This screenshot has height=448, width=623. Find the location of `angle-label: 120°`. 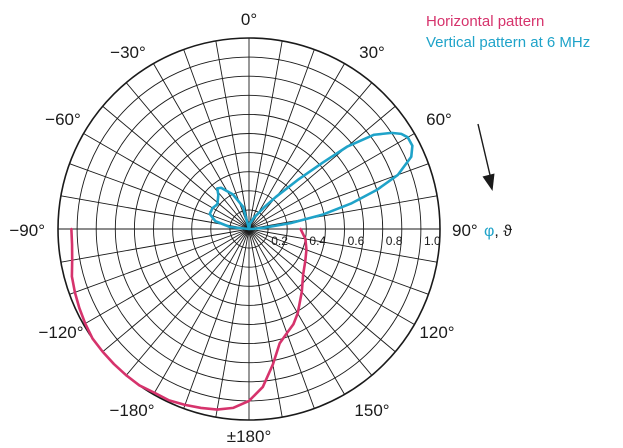

angle-label: 120° is located at coordinates (436, 332).